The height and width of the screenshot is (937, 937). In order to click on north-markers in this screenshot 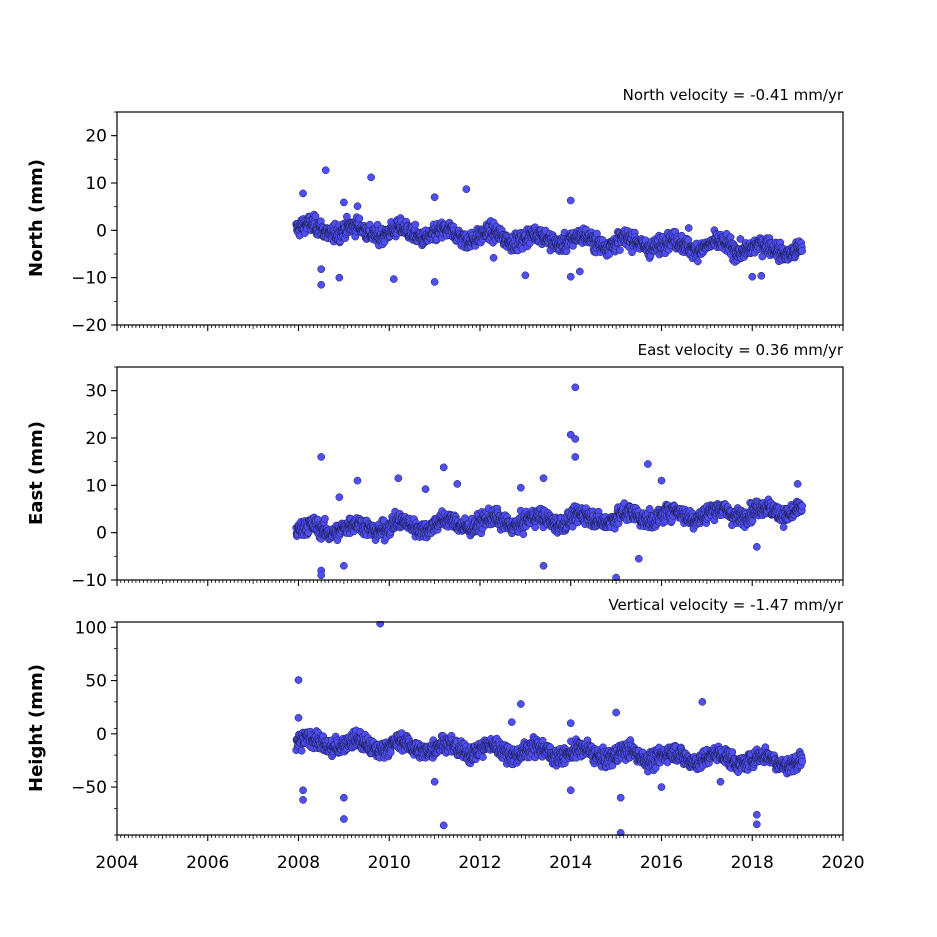, I will do `click(549, 227)`.